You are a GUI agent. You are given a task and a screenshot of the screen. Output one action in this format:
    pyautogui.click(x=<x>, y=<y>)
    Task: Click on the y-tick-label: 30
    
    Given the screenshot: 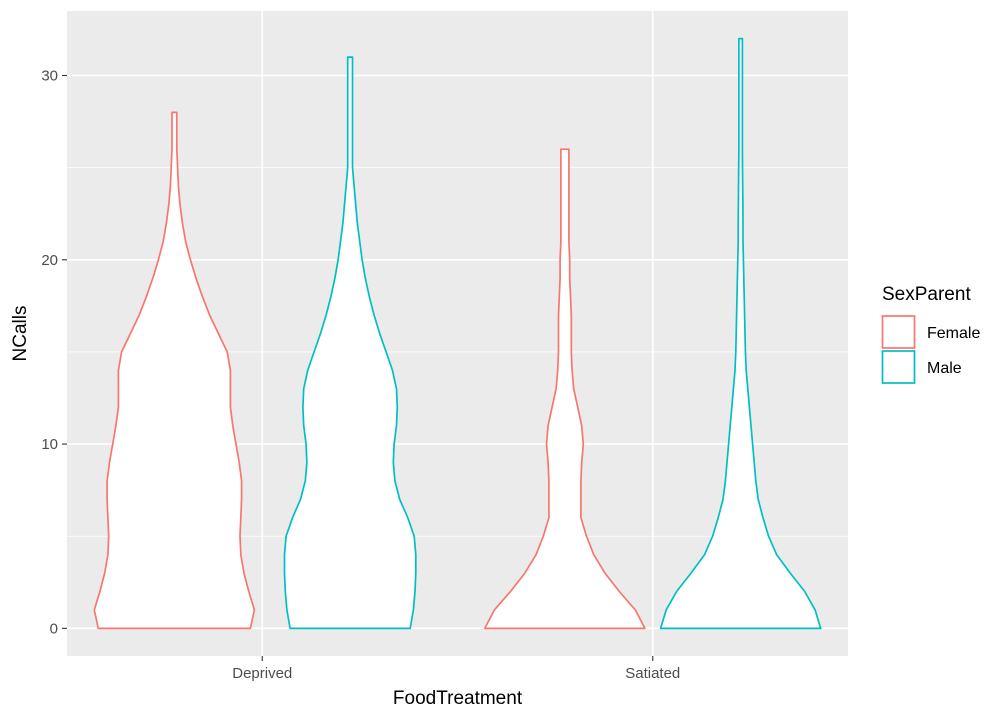 What is the action you would take?
    pyautogui.click(x=49, y=76)
    